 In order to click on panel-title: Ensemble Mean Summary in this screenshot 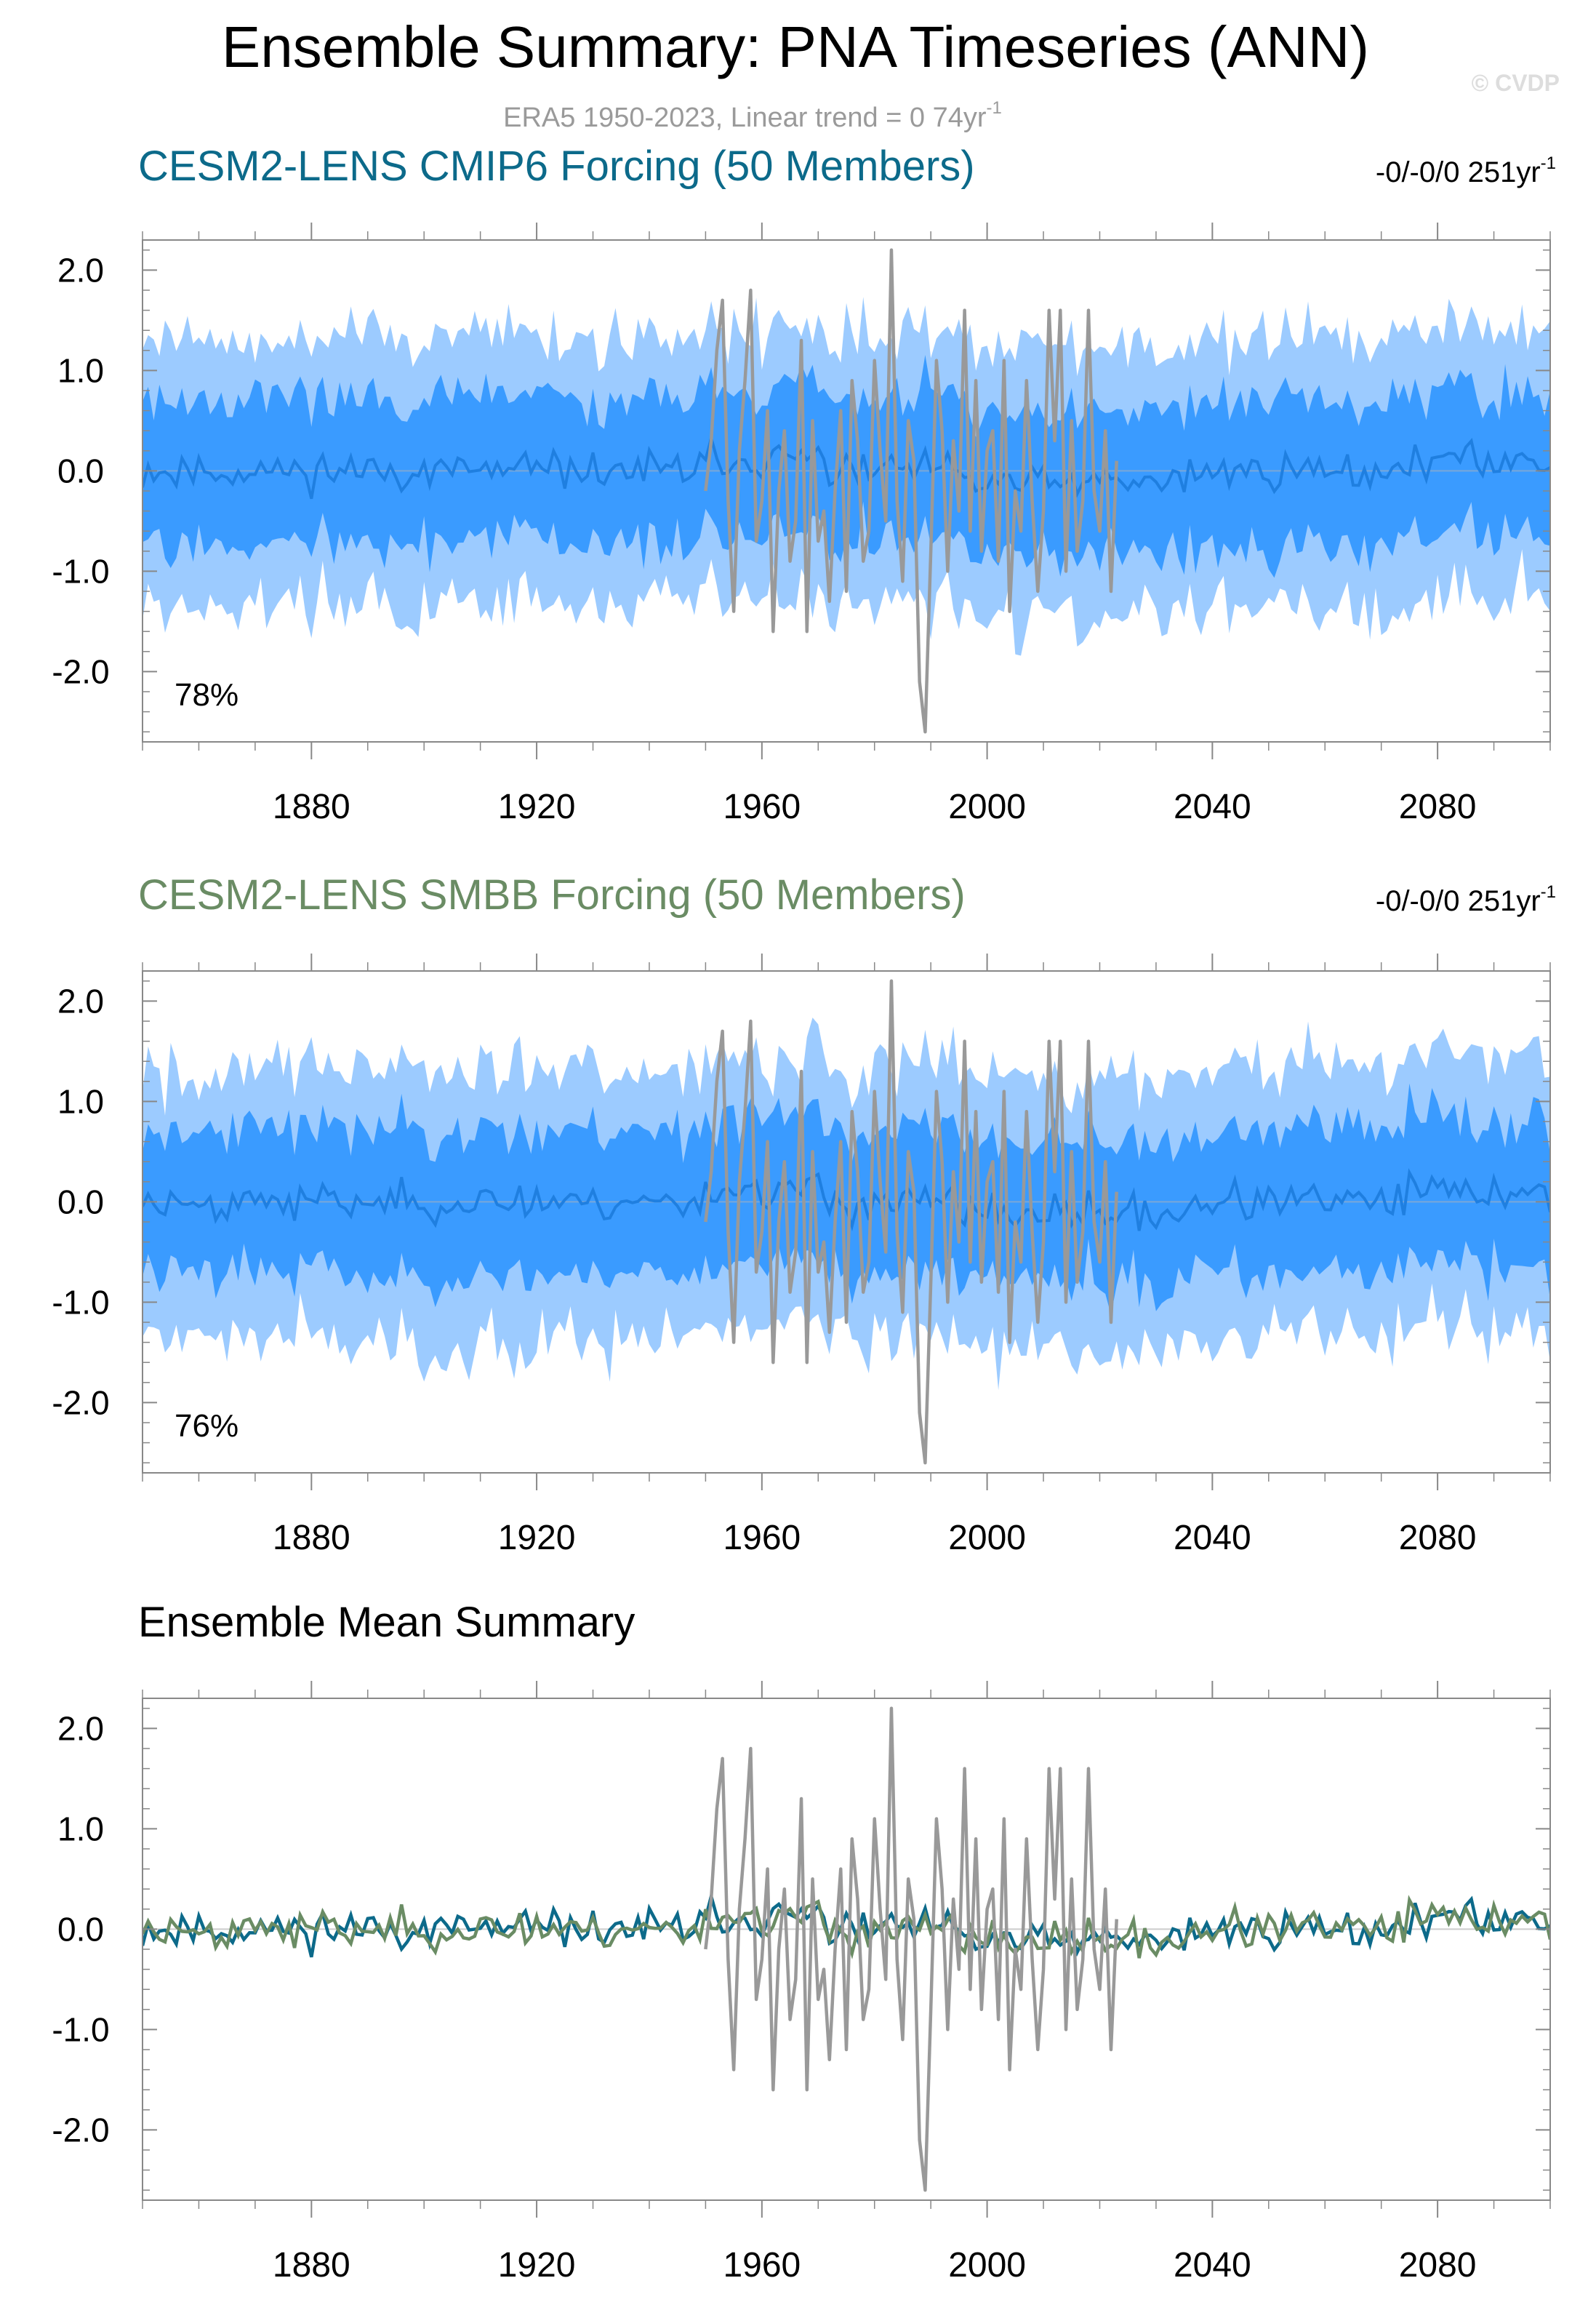, I will do `click(387, 1622)`.